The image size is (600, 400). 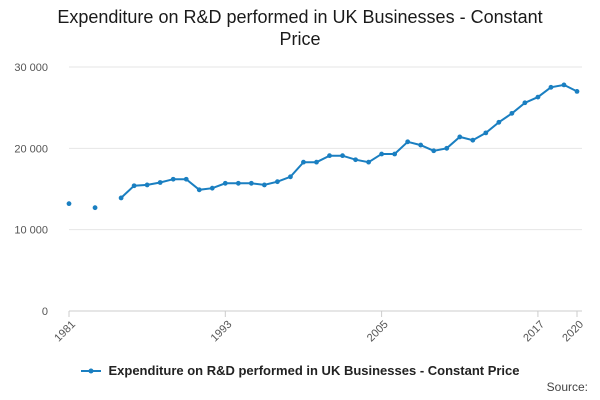 What do you see at coordinates (31, 149) in the screenshot?
I see `y-tick-label: 20 000` at bounding box center [31, 149].